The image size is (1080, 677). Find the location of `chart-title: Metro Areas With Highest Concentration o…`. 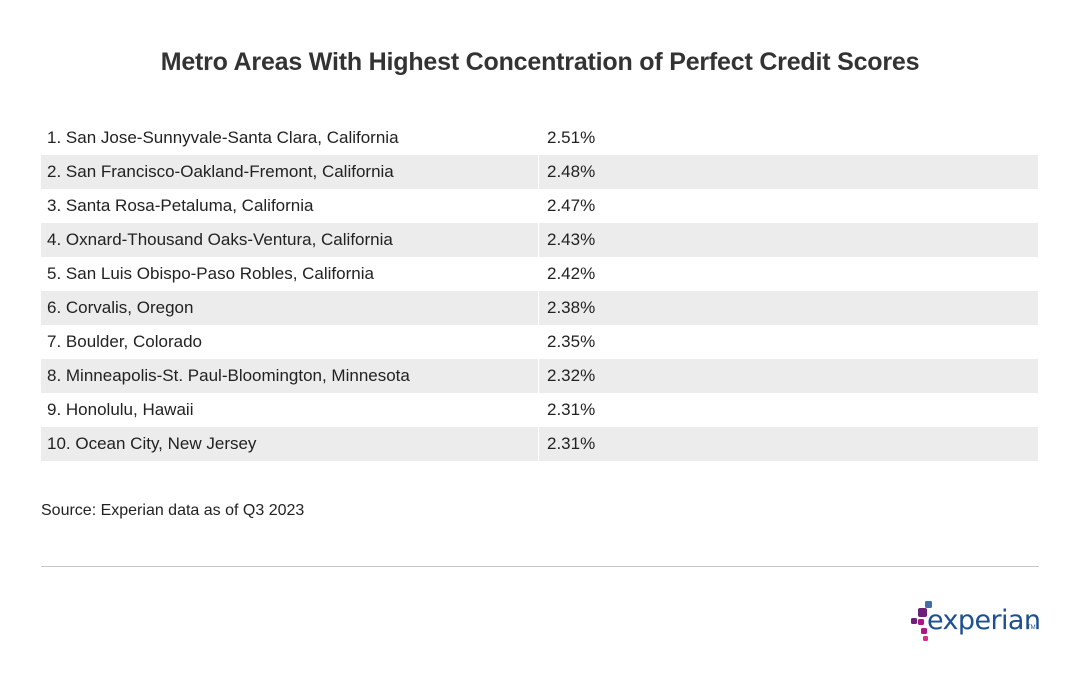

chart-title: Metro Areas With Highest Concentration o… is located at coordinates (540, 62).